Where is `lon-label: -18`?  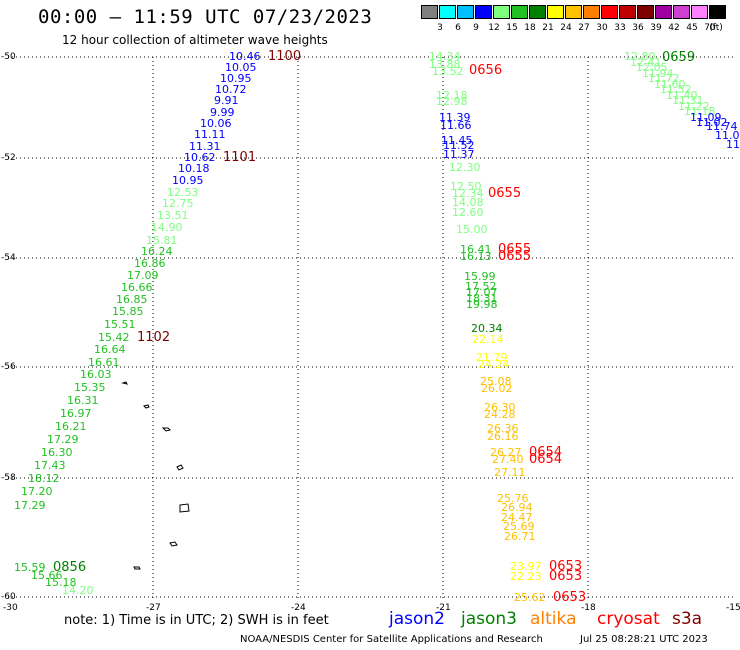
lon-label: -18 is located at coordinates (588, 608).